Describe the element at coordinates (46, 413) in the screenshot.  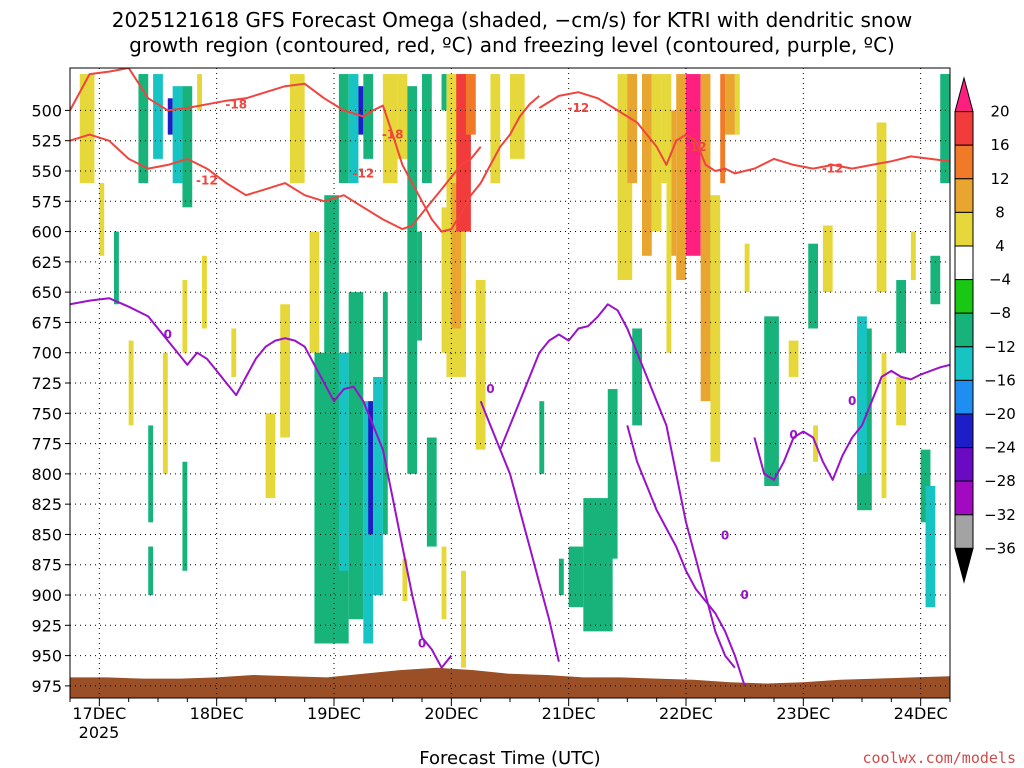
I see `y-tick-label: 750` at that location.